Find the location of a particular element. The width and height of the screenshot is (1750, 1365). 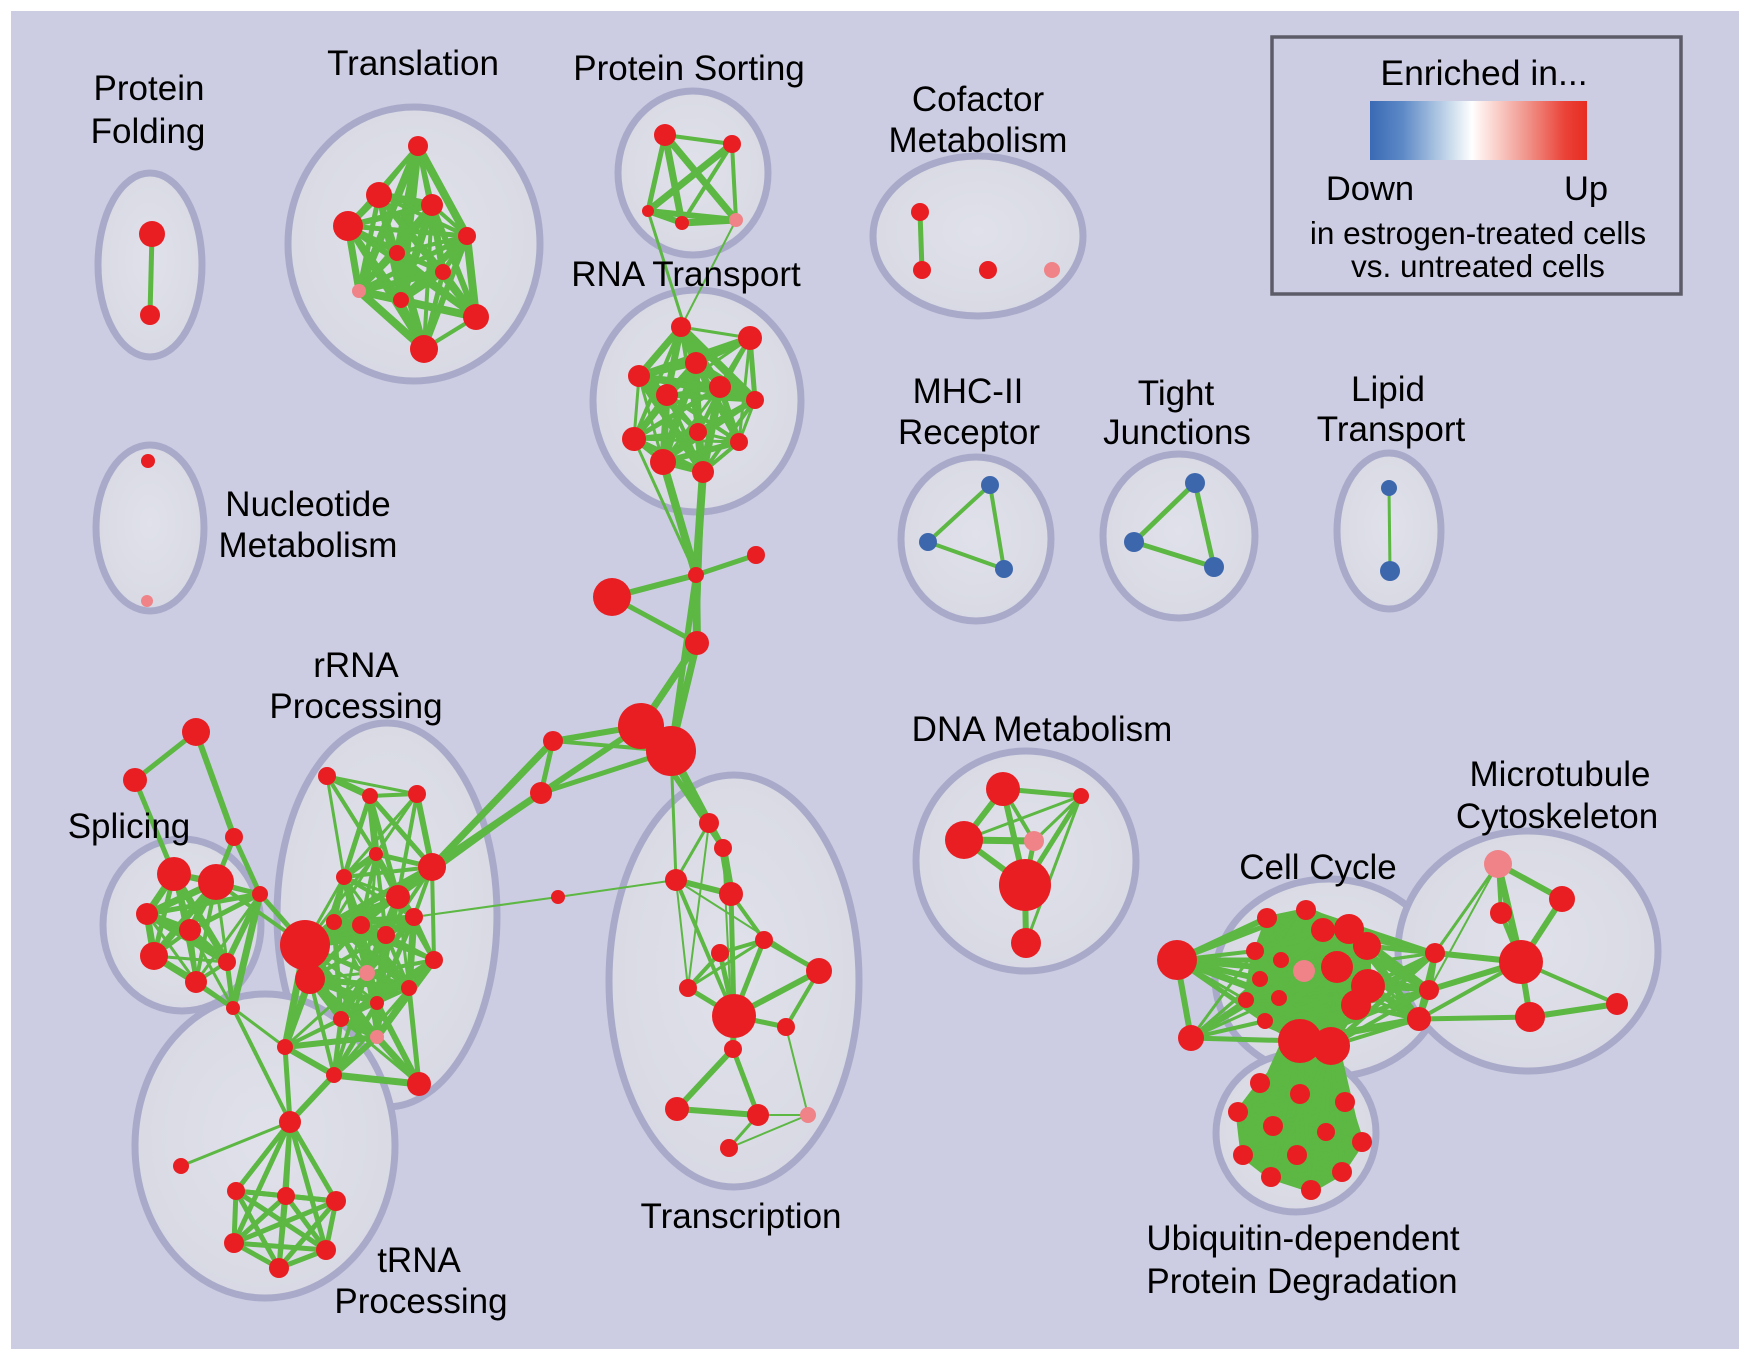

svg-text: Folding is located at coordinates (148, 131).